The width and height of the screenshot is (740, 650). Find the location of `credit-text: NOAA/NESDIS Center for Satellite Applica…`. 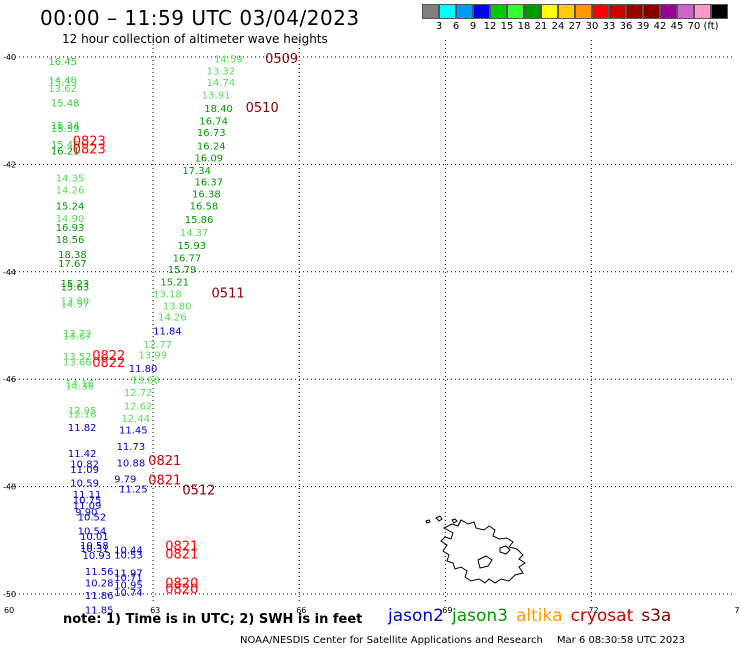

credit-text: NOAA/NESDIS Center for Satellite Applica… is located at coordinates (391, 640).